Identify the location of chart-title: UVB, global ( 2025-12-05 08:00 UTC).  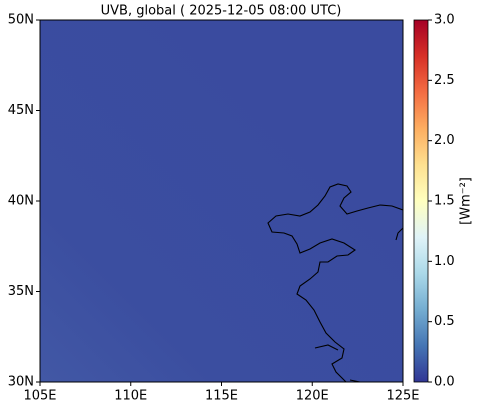
(221, 11).